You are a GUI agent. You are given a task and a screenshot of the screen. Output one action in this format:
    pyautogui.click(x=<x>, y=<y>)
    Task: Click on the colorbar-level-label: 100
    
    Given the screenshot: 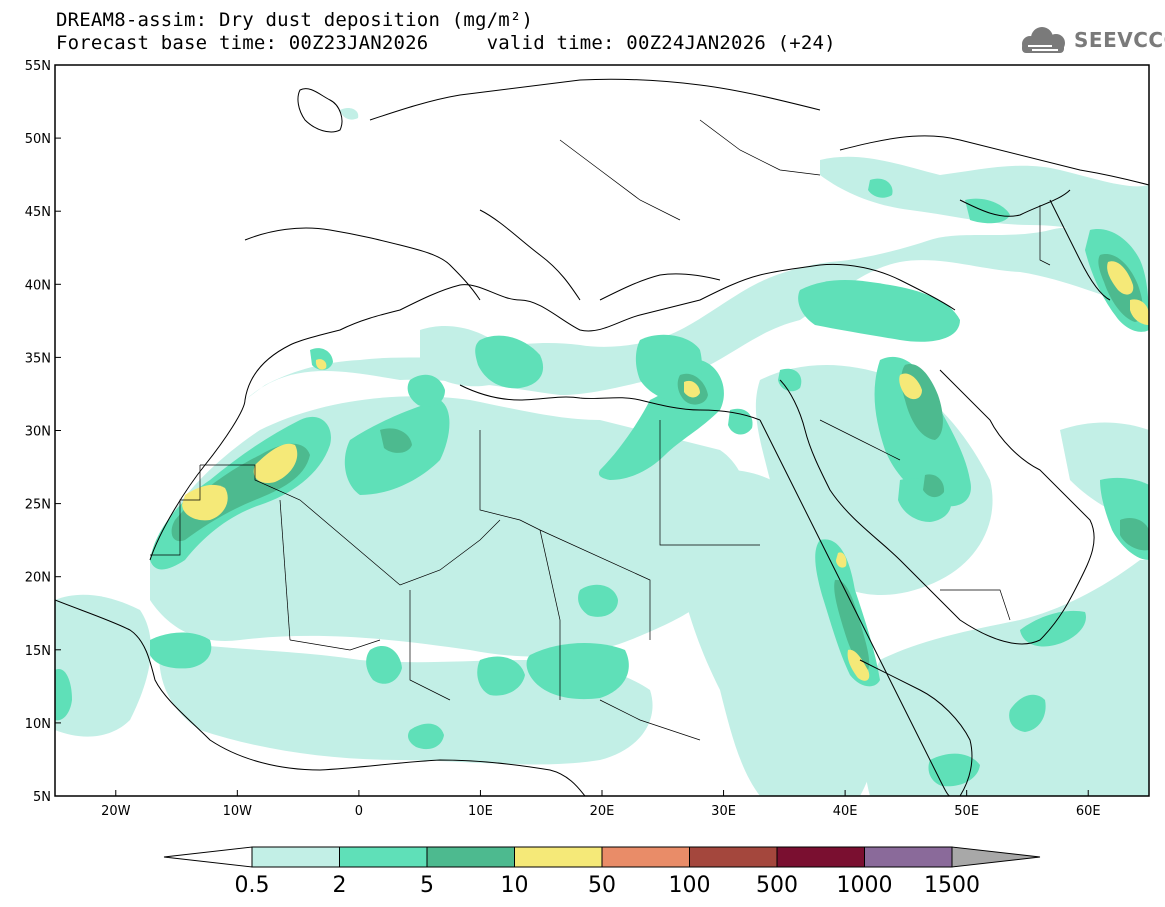 What is the action you would take?
    pyautogui.click(x=690, y=885)
    